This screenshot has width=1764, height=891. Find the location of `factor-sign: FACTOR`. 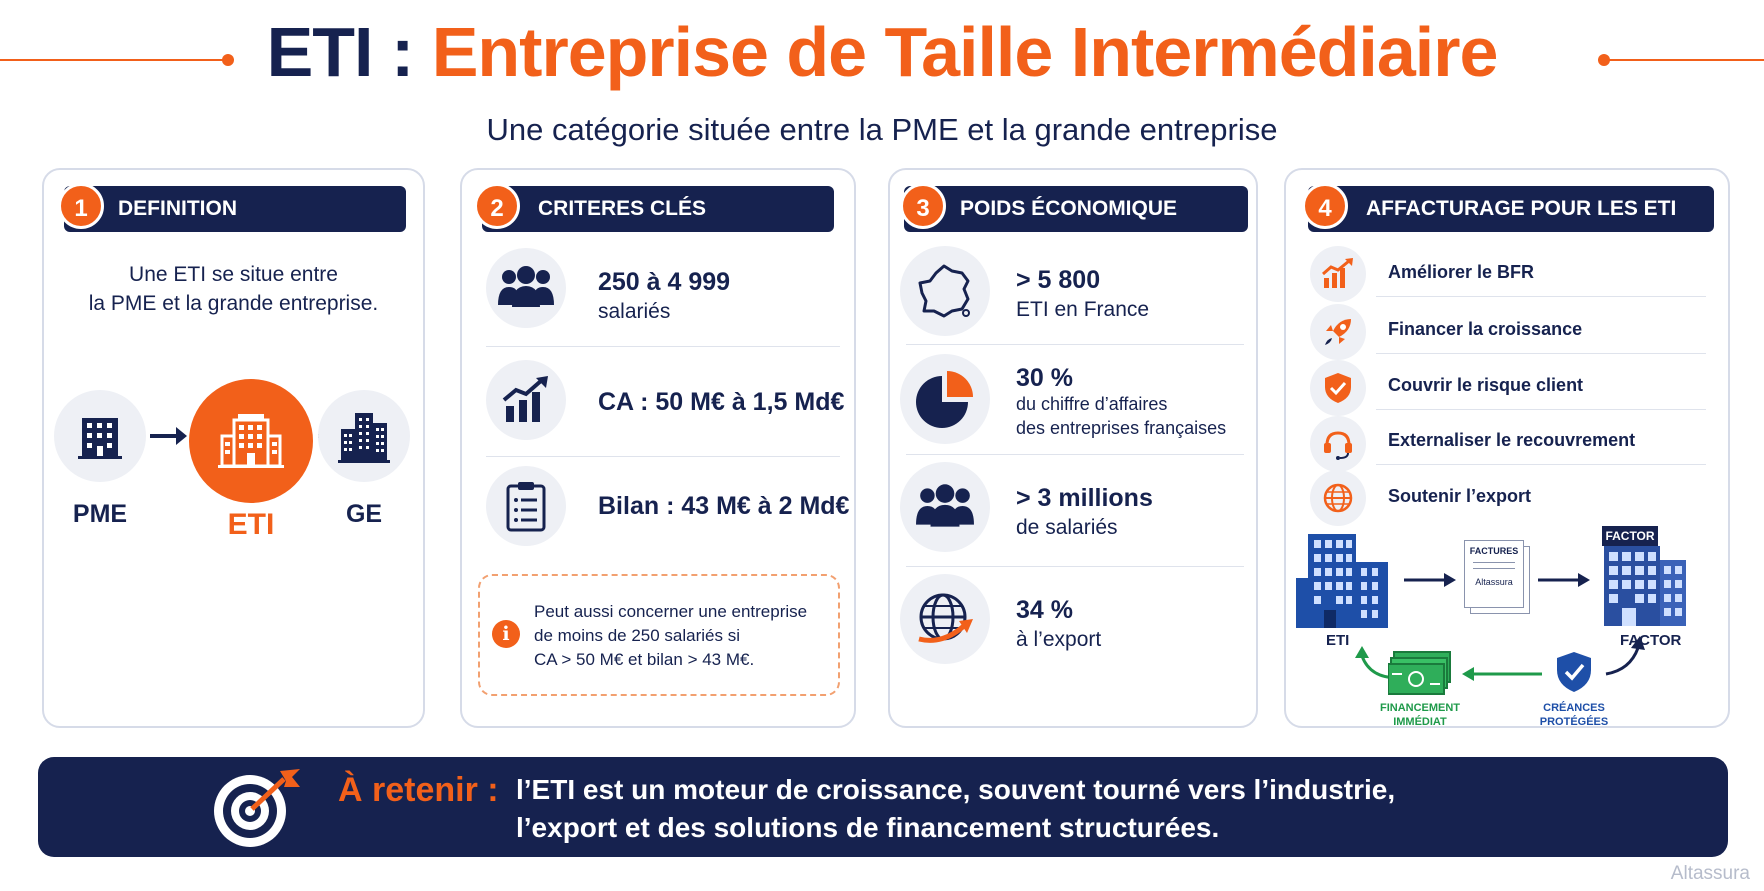

factor-sign: FACTOR is located at coordinates (1630, 536).